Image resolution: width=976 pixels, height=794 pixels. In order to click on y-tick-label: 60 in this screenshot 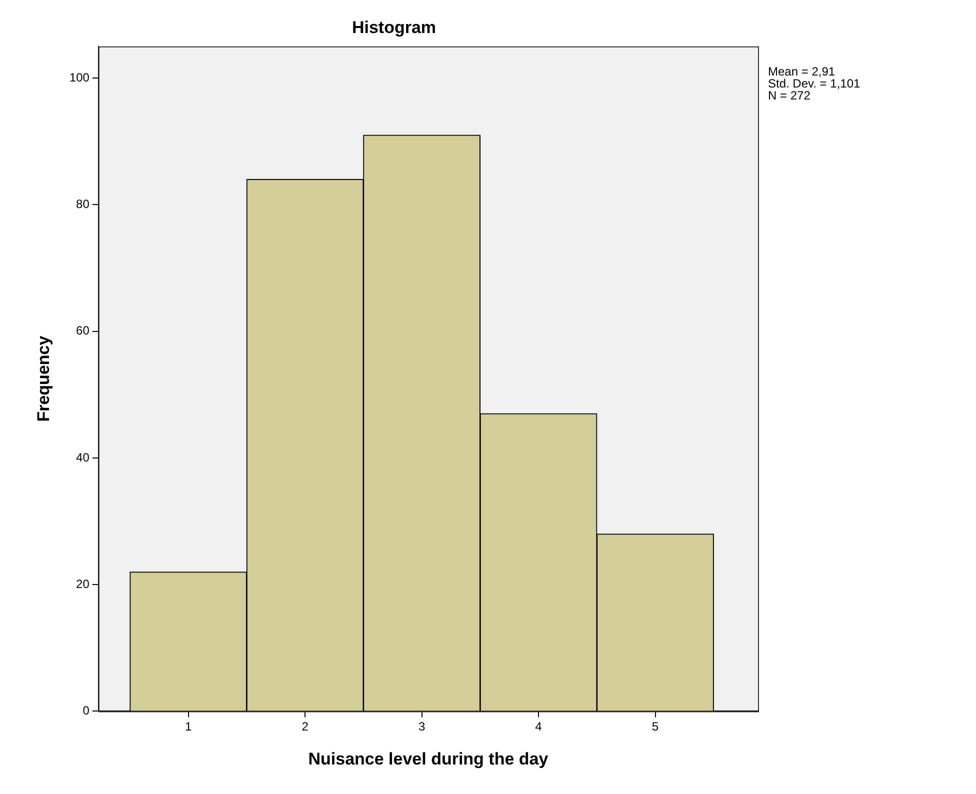, I will do `click(83, 331)`.